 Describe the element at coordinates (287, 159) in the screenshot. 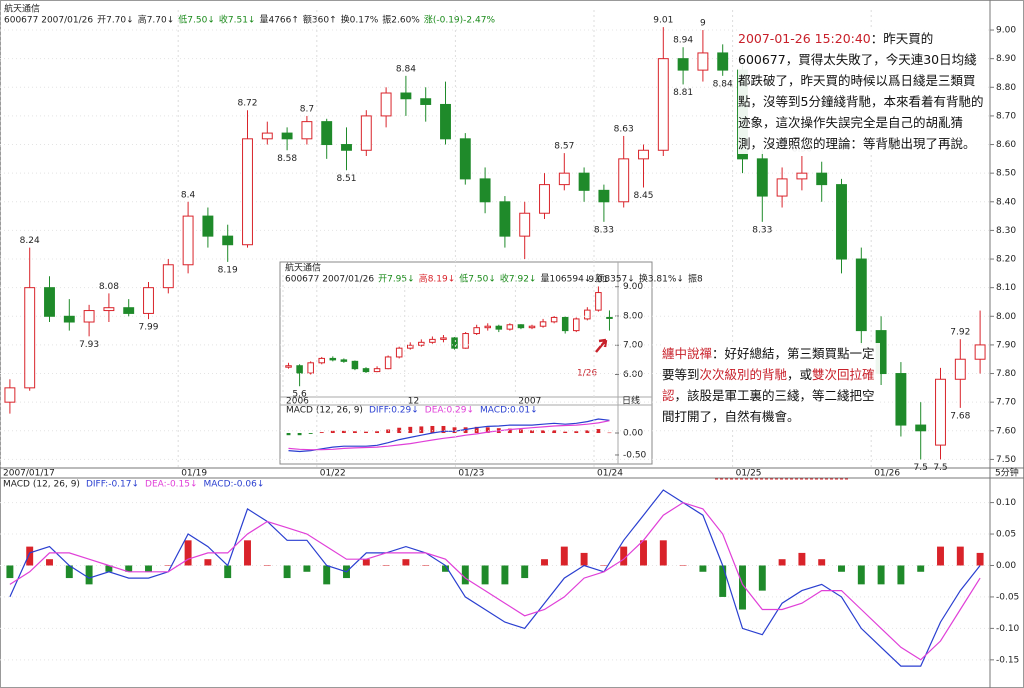

I see `price-annotation: 8.58` at that location.